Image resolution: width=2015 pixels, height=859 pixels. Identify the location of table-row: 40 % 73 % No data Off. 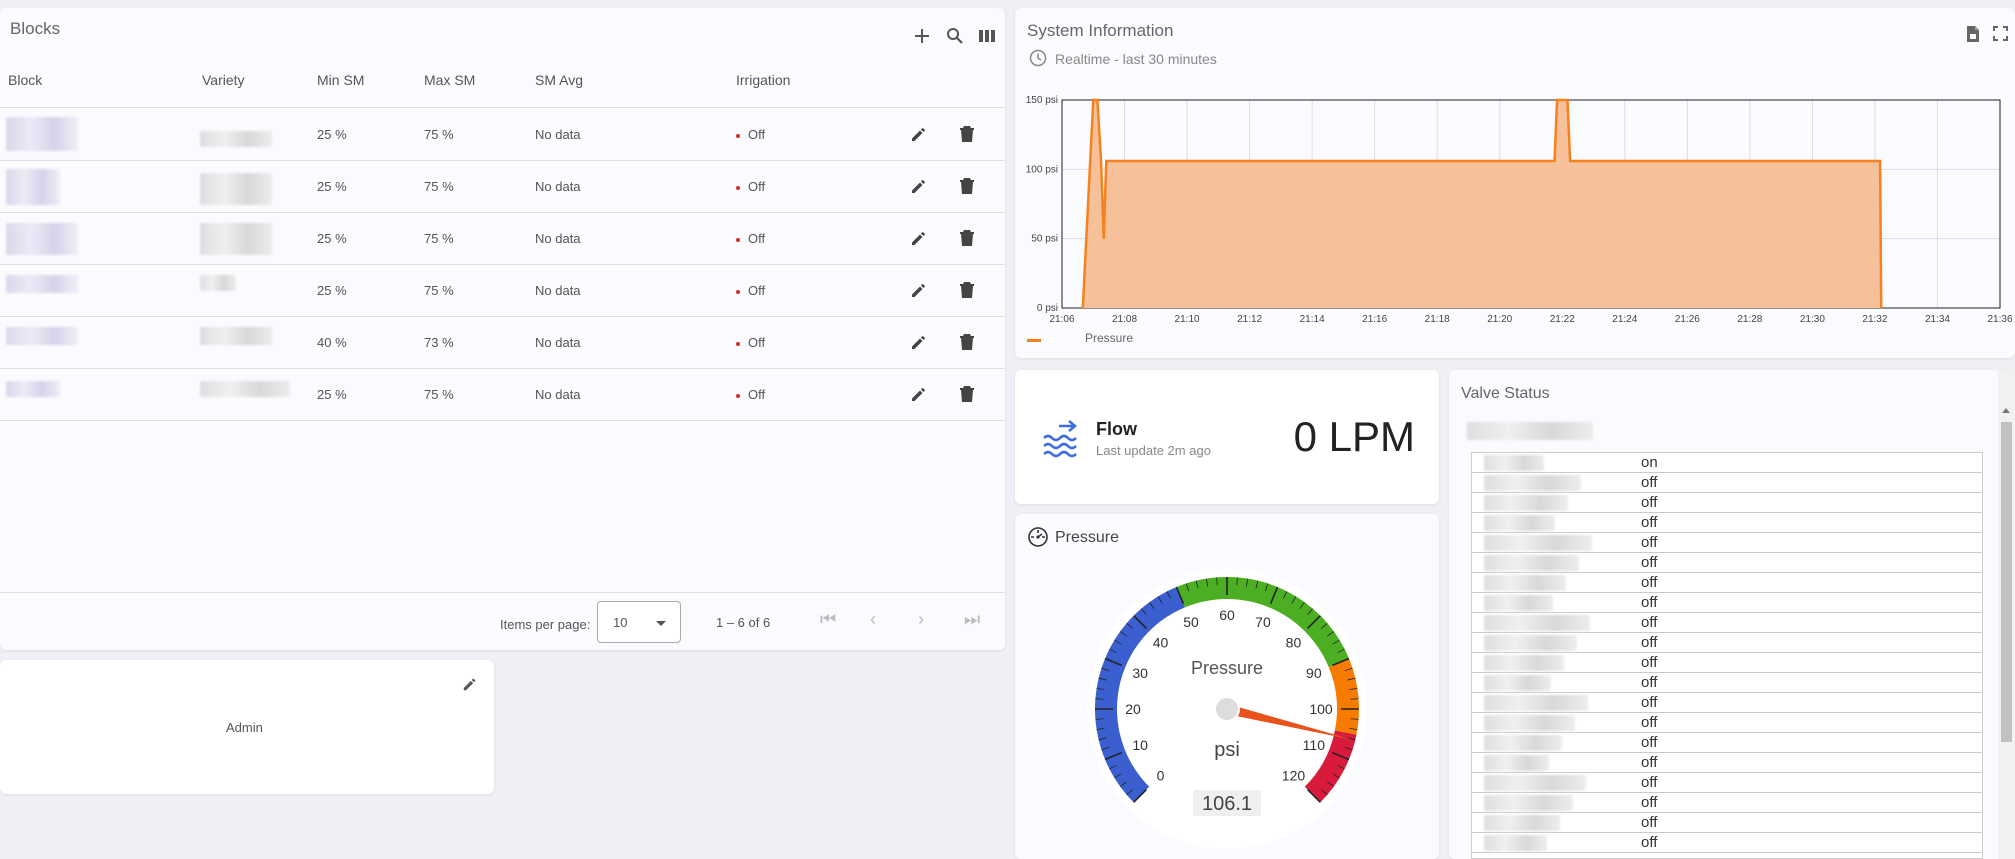
(502, 343).